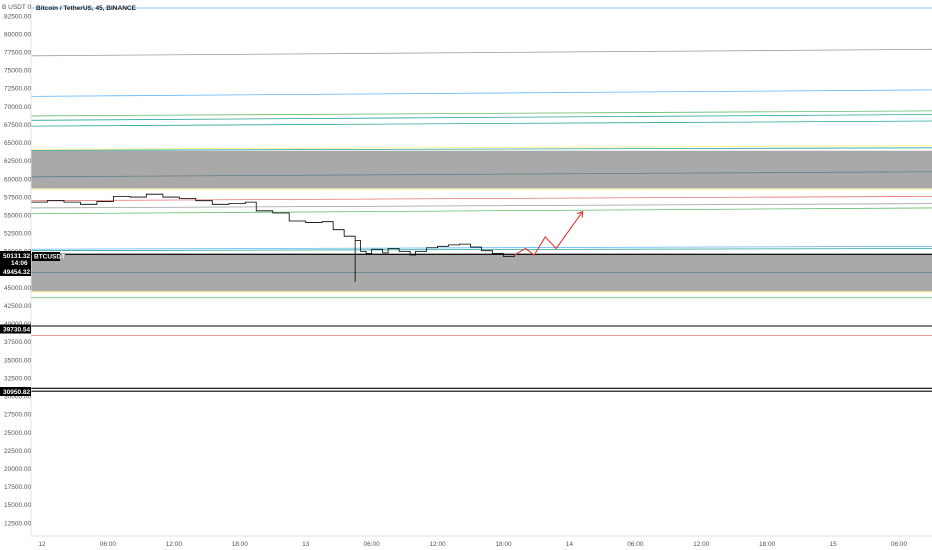  I want to click on level-tag-1: 49454.32, so click(15, 271).